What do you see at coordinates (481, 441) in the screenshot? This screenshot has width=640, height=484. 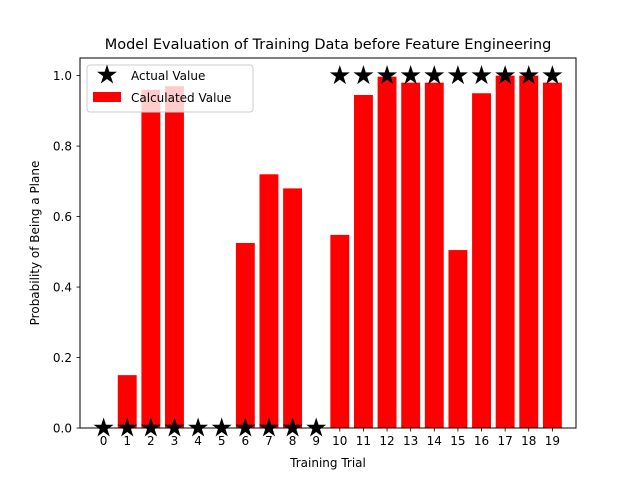 I see `x-tick-label: 16` at bounding box center [481, 441].